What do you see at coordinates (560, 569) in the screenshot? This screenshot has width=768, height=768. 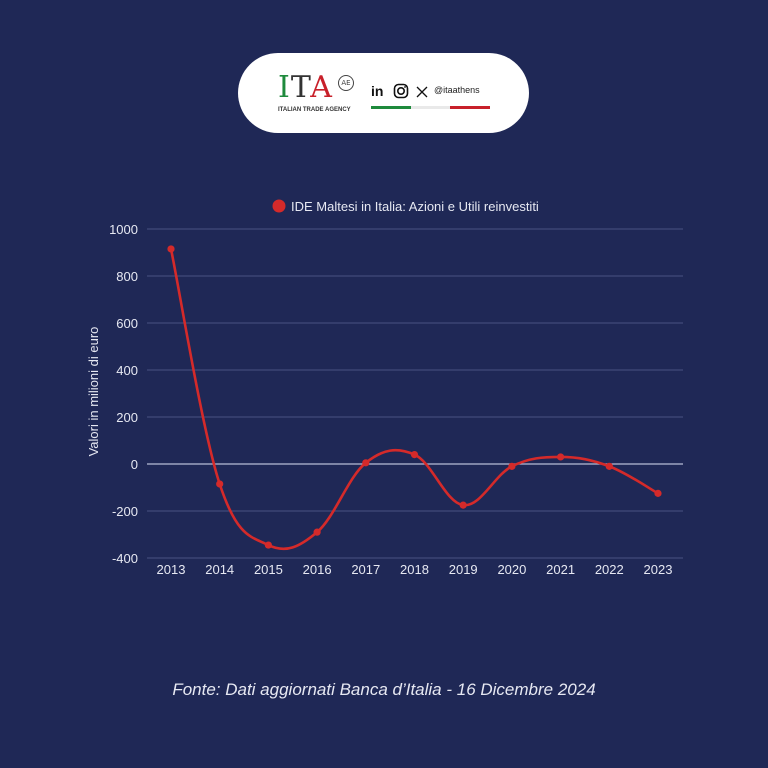 I see `x-tick-label: 2021` at bounding box center [560, 569].